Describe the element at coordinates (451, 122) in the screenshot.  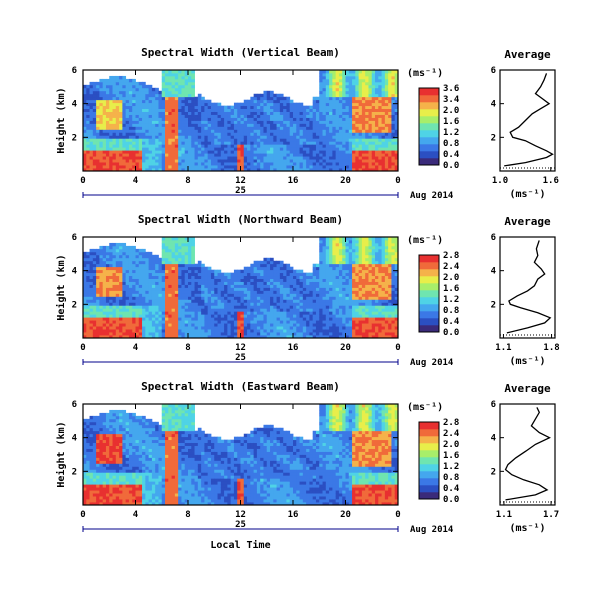
I see `colorbar-tick-label: 1.6` at that location.